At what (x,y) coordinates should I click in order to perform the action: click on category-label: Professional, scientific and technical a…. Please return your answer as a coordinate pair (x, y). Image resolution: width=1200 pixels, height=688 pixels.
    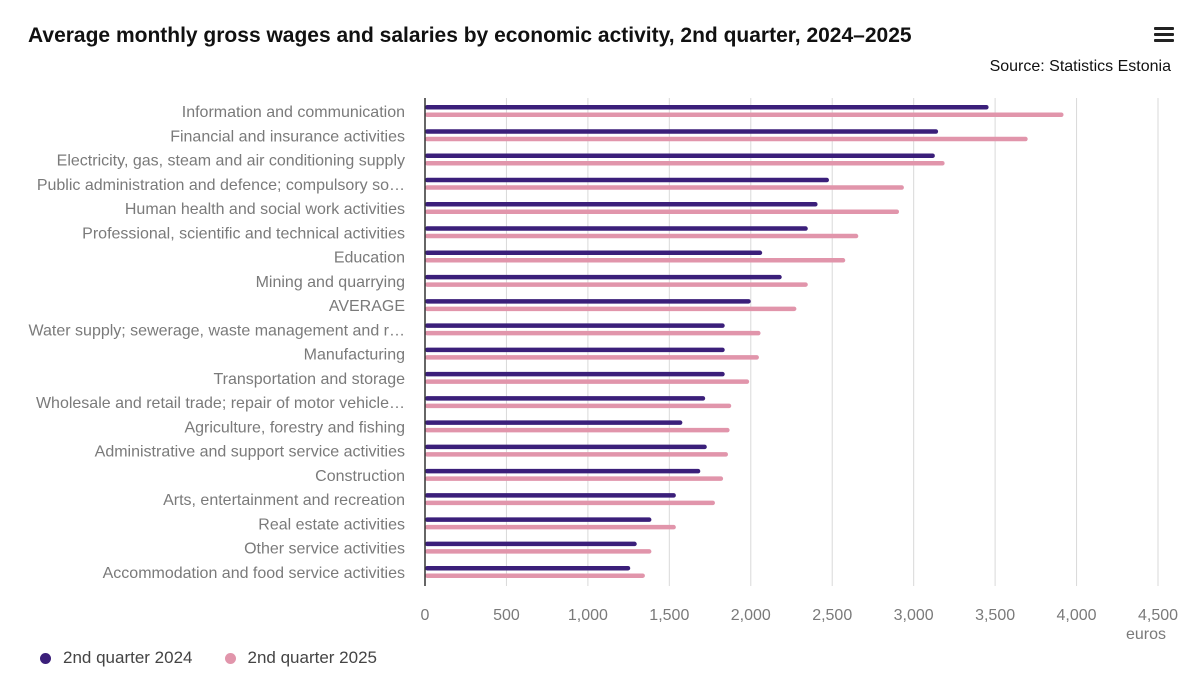
    Looking at the image, I should click on (243, 233).